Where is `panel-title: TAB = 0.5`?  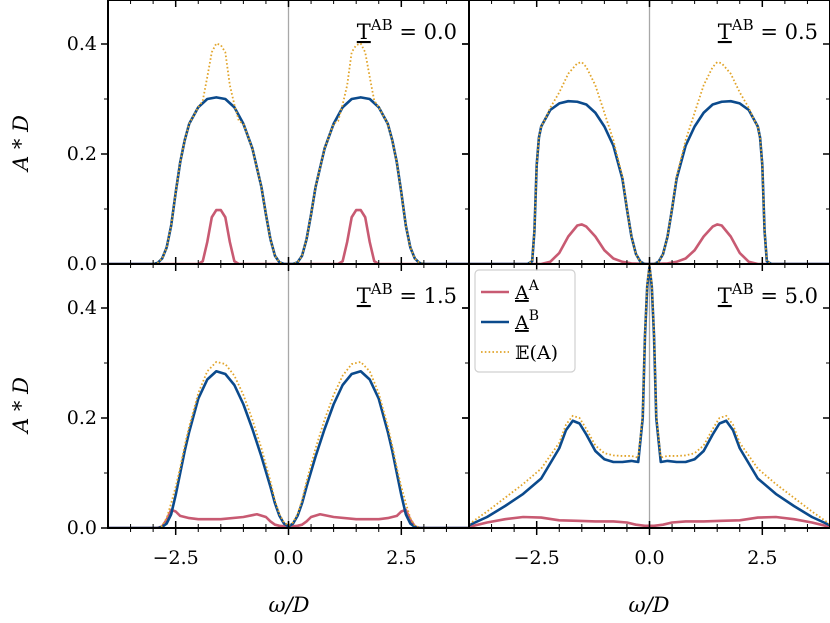
panel-title: TAB = 0.5 is located at coordinates (768, 30).